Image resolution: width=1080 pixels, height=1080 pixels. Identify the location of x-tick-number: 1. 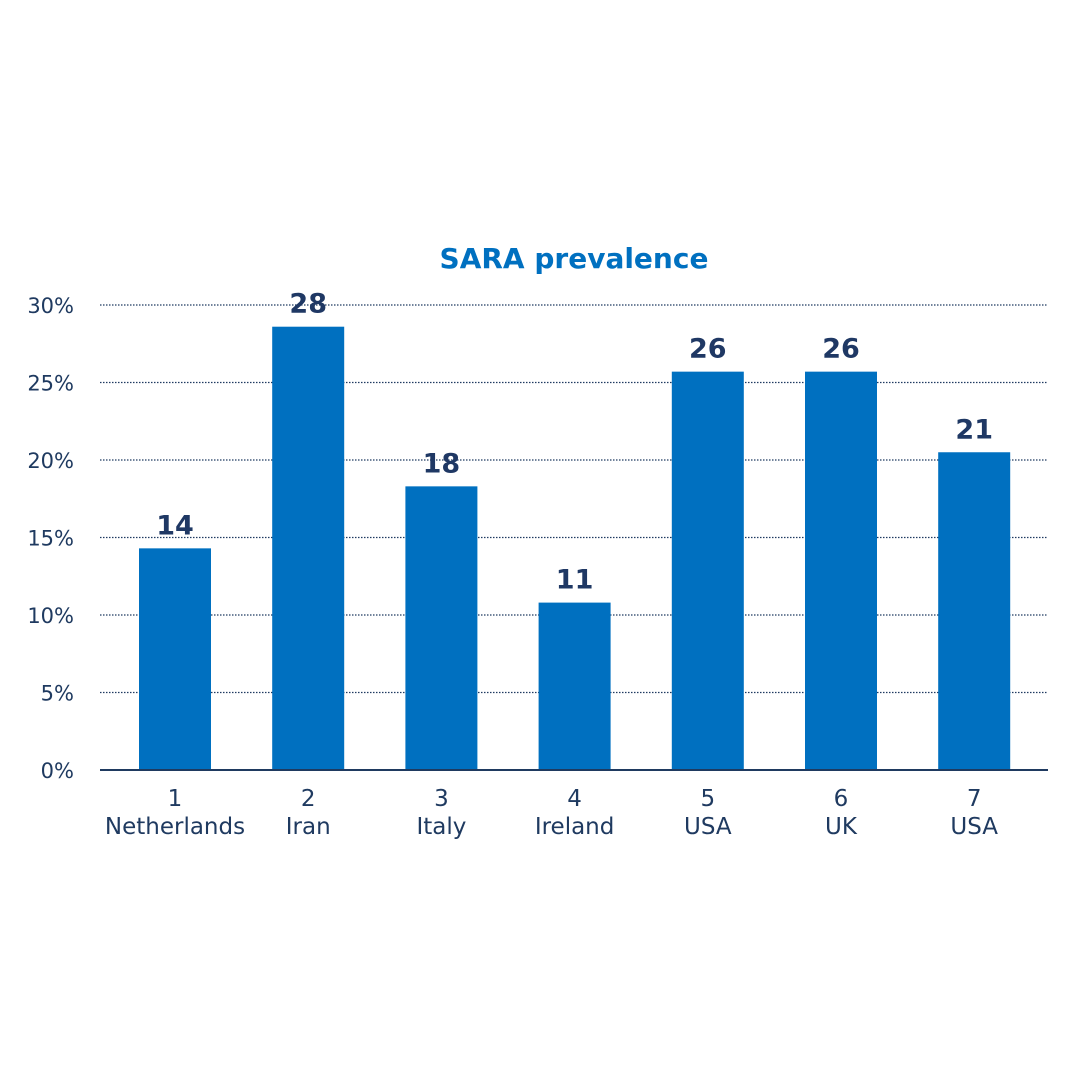
(175, 799).